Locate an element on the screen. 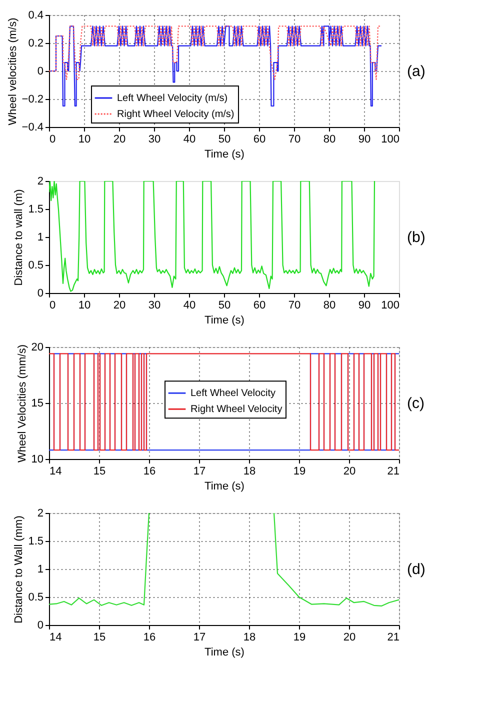 The height and width of the screenshot is (702, 483). legend-label: Right Wheel Velocity (m/s) is located at coordinates (175, 114).